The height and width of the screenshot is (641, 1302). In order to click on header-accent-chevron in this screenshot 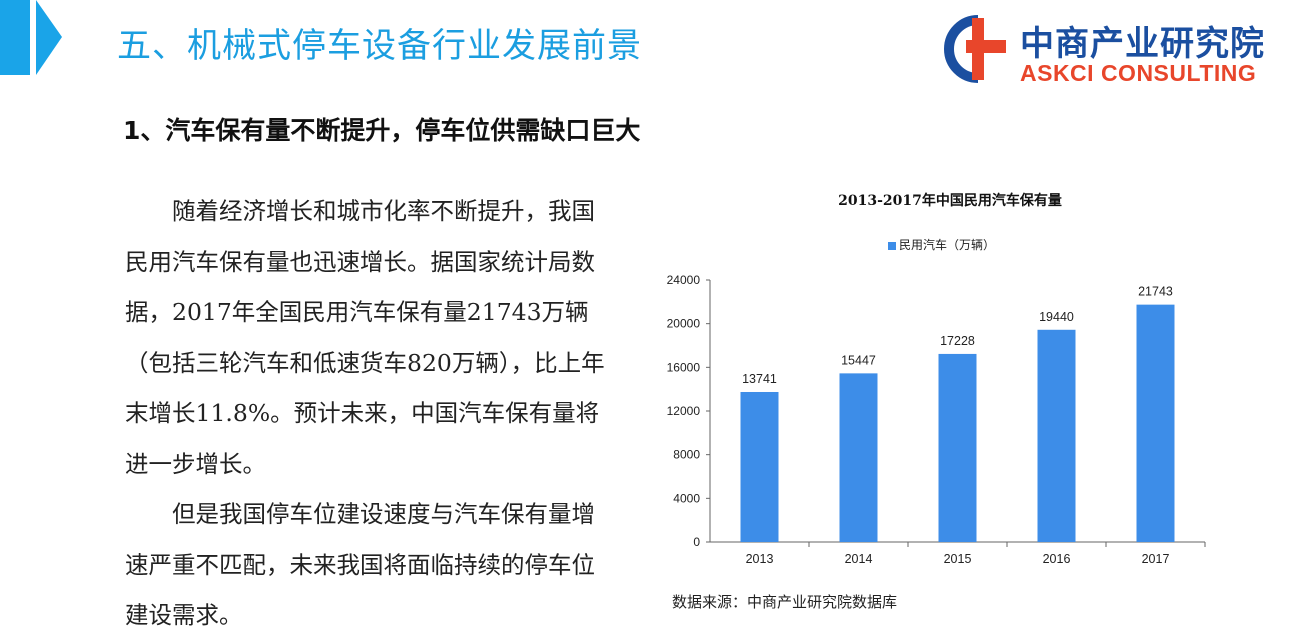, I will do `click(49, 37)`.